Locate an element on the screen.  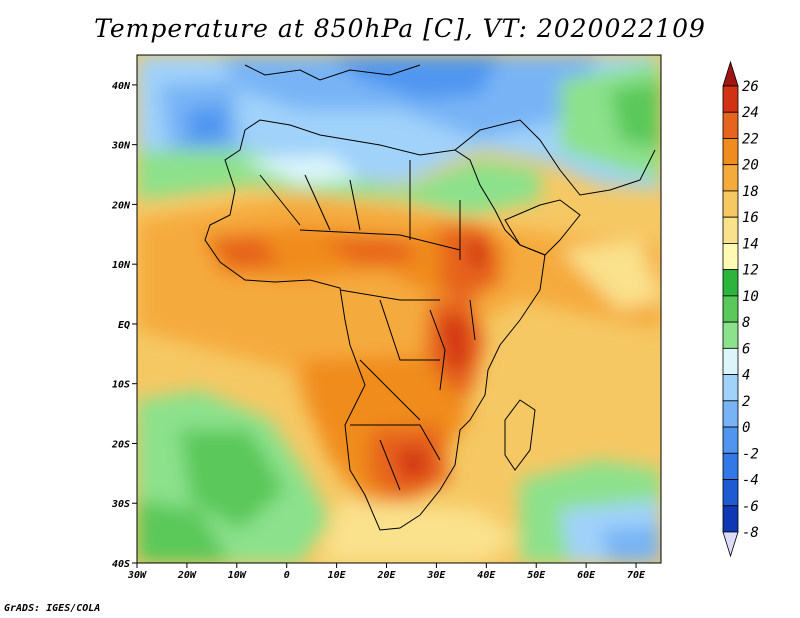
y-tick-label: 30N is located at coordinates (121, 146).